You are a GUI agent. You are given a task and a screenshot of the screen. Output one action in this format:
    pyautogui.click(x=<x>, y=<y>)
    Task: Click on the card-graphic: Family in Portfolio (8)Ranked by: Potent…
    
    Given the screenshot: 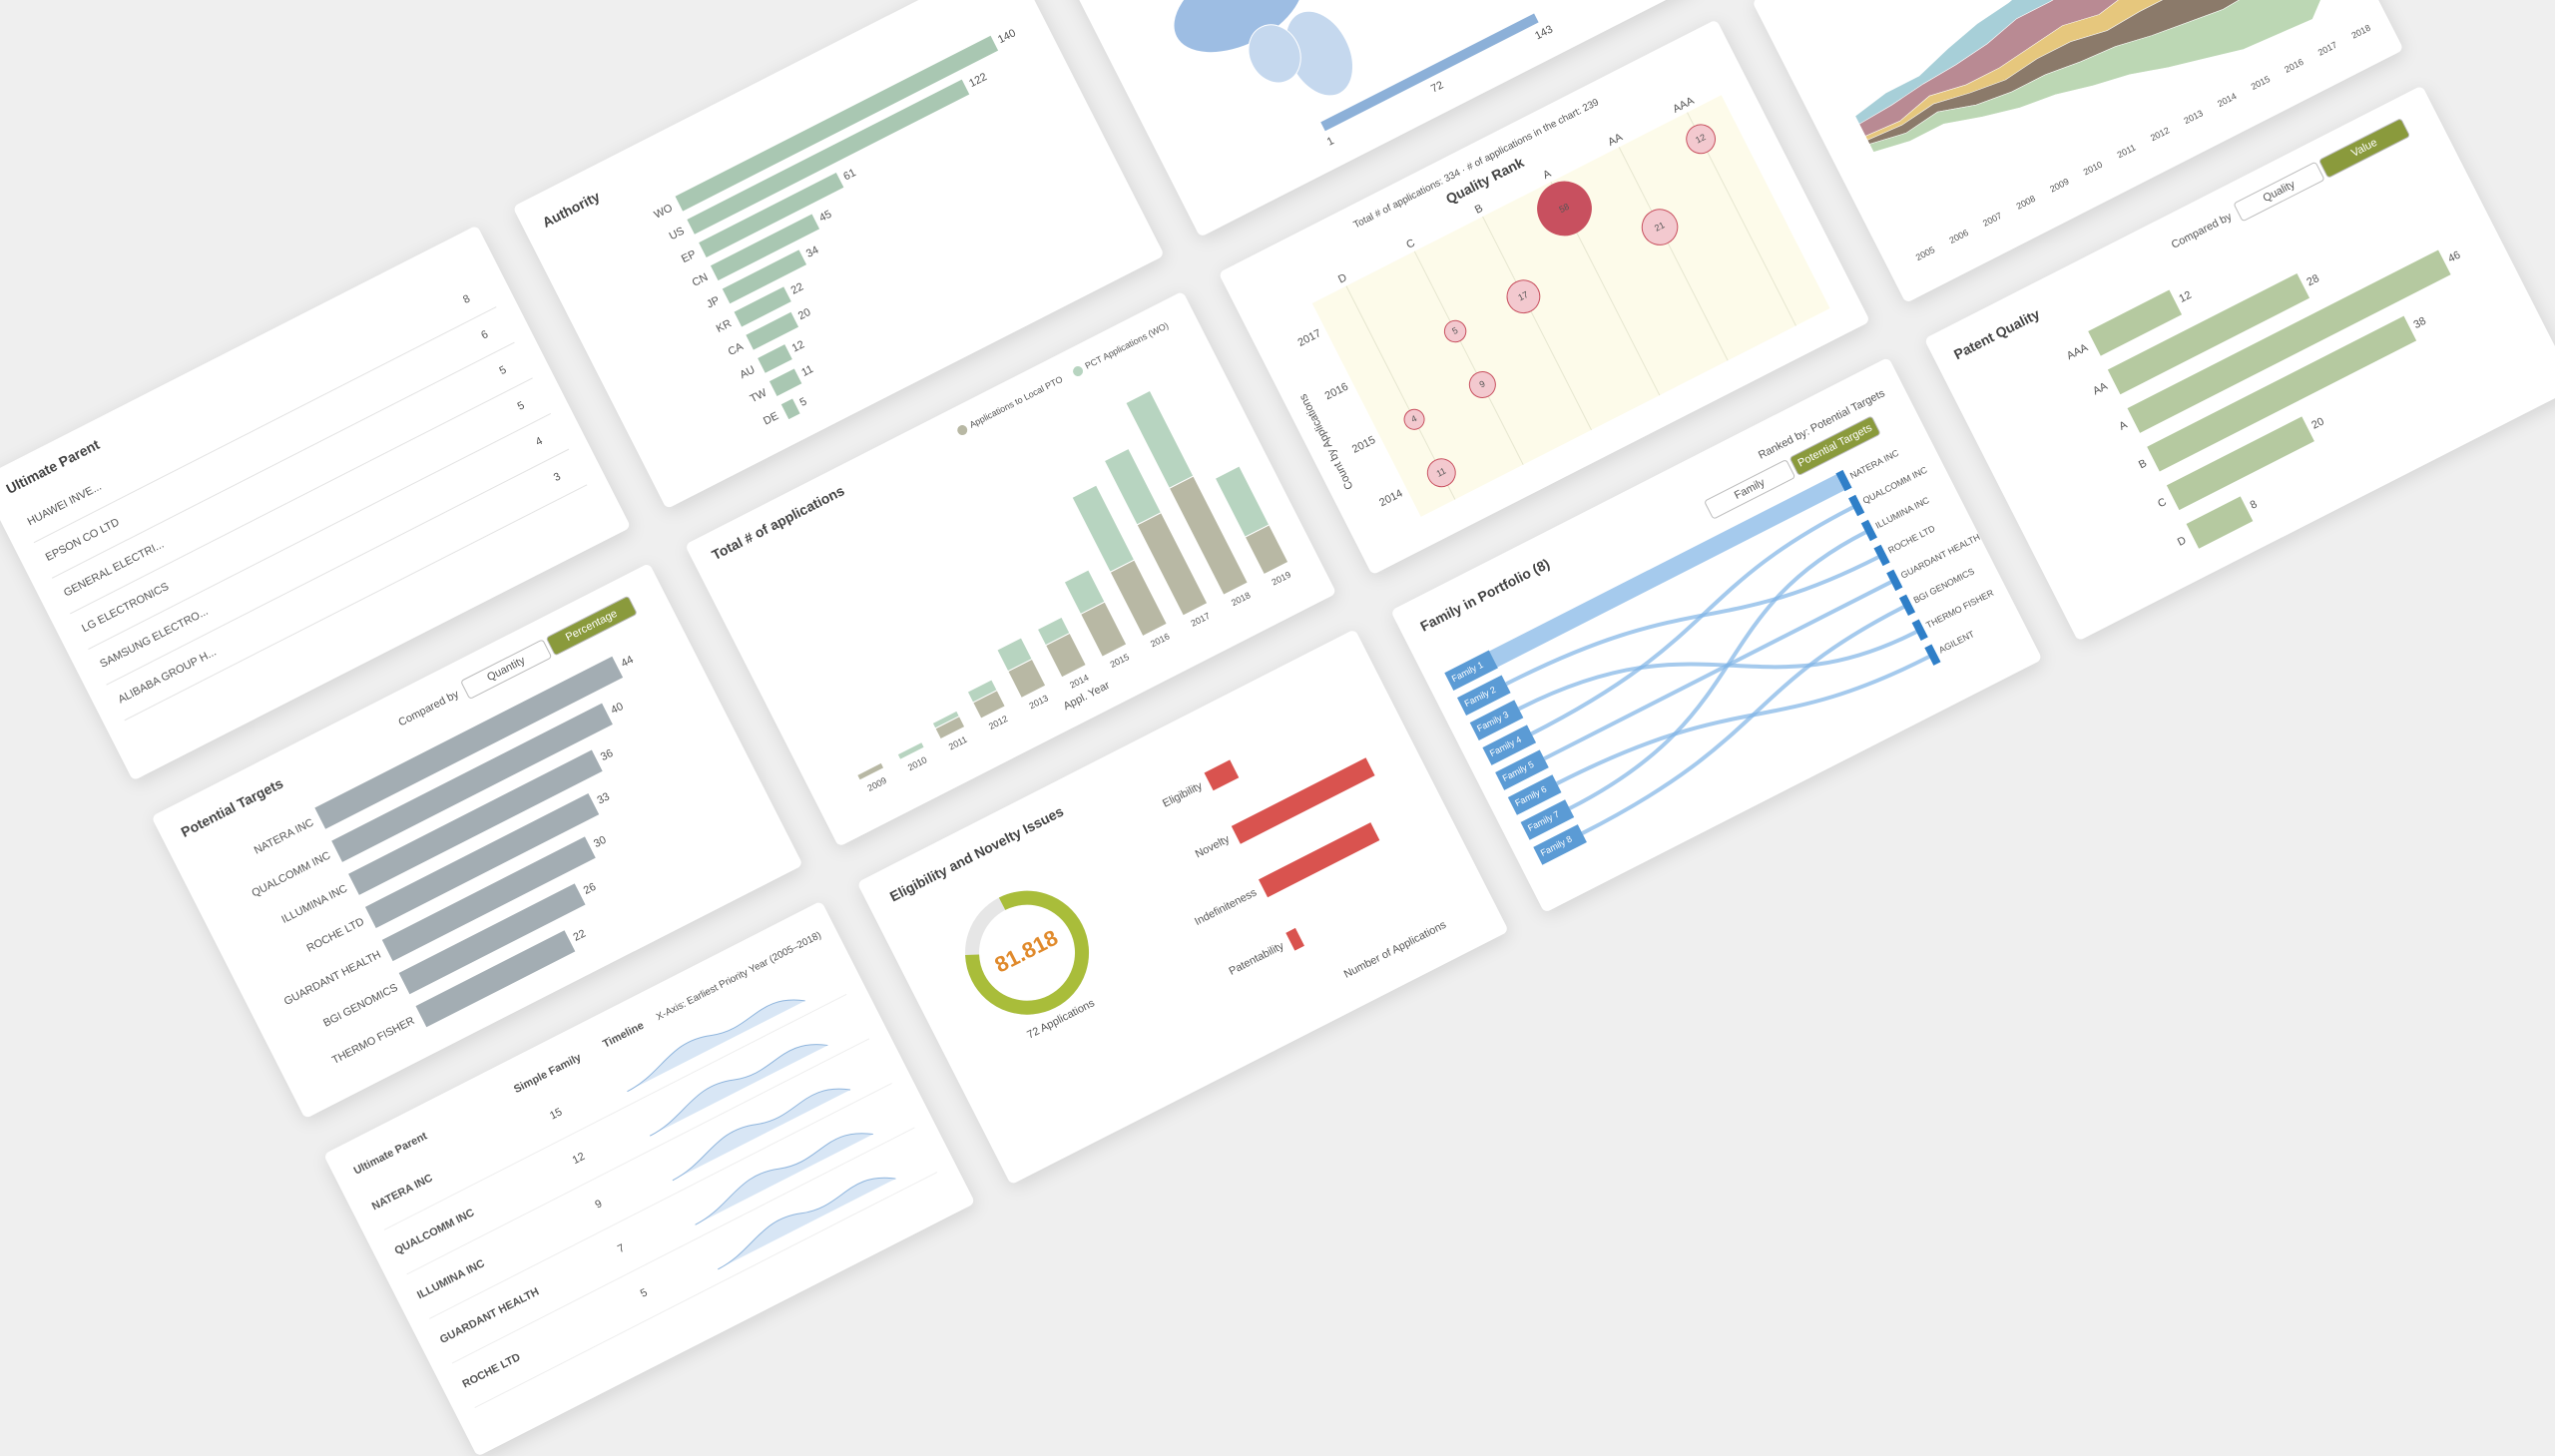 What is the action you would take?
    pyautogui.click(x=1706, y=625)
    